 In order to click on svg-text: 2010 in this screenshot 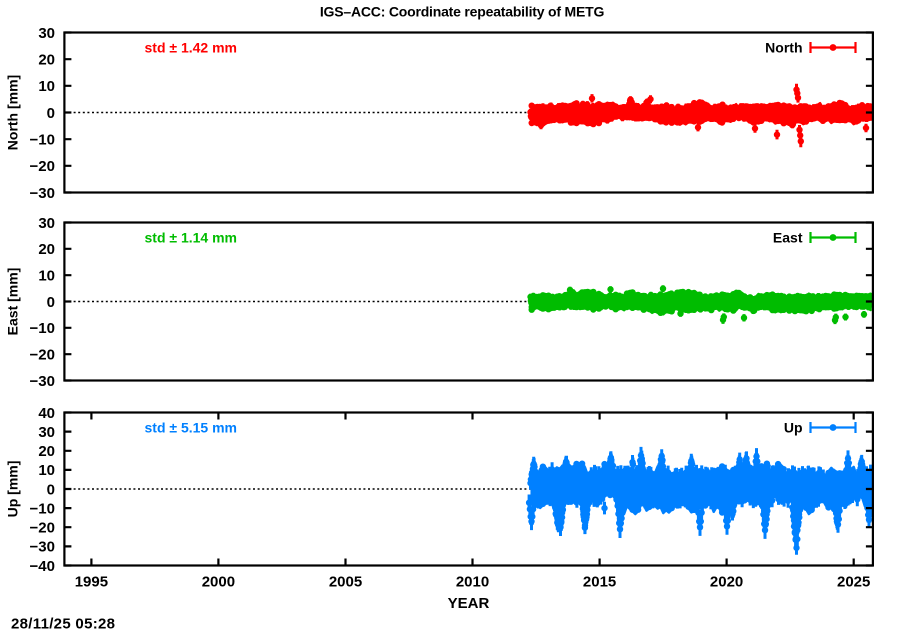, I will do `click(472, 581)`.